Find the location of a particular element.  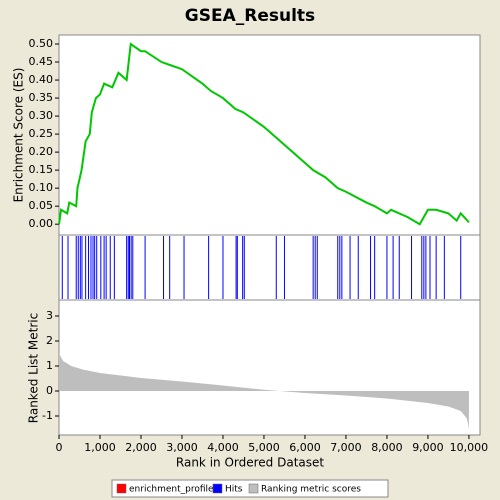

y-tick-label: 0.50 is located at coordinates (41, 43).